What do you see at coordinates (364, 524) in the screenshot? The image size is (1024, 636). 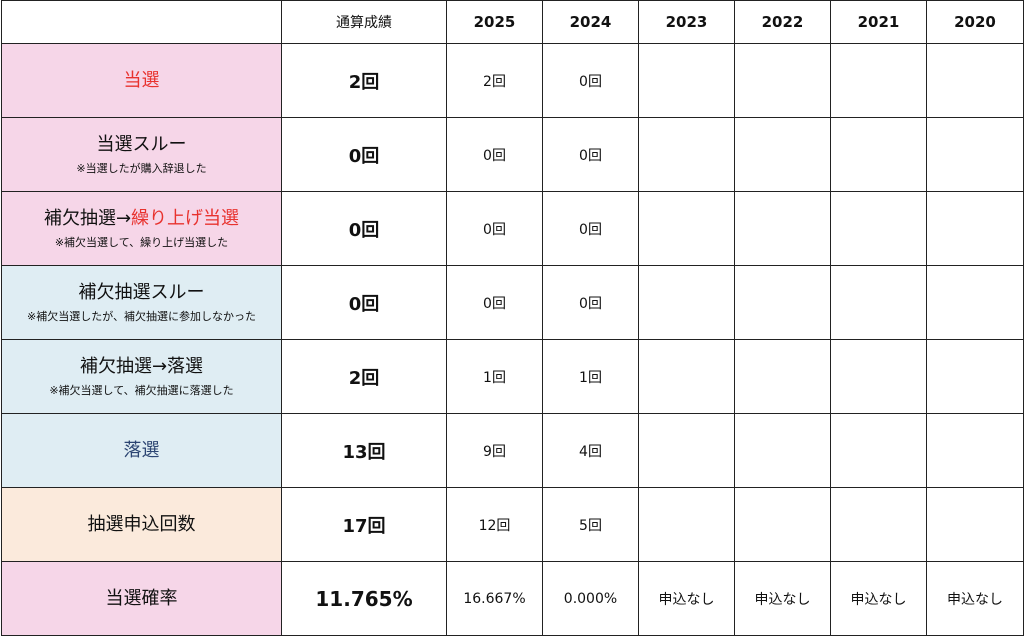 I see `total-cell: 17回` at bounding box center [364, 524].